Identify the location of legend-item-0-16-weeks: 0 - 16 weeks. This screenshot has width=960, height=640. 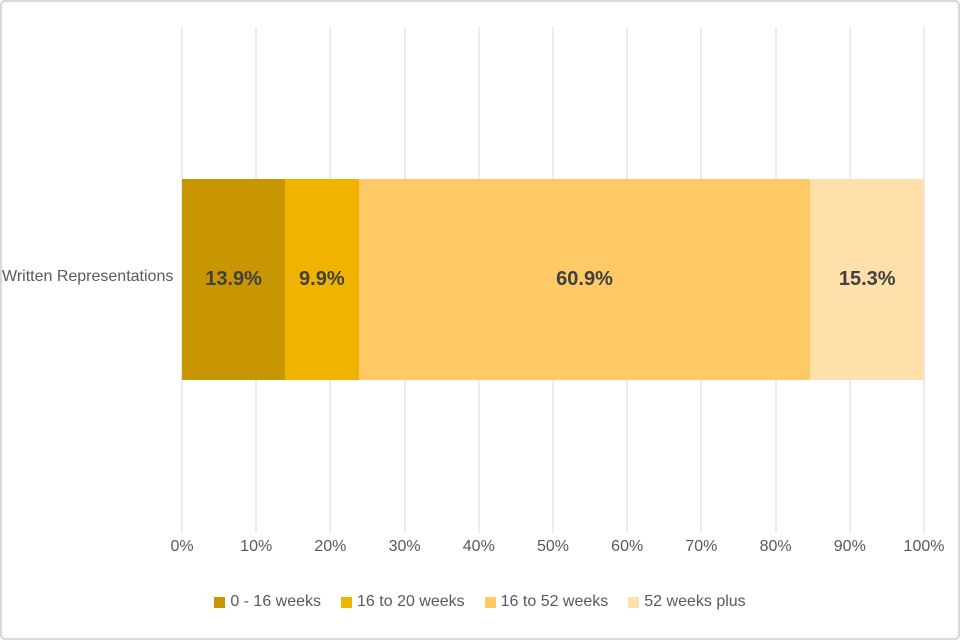
(267, 602).